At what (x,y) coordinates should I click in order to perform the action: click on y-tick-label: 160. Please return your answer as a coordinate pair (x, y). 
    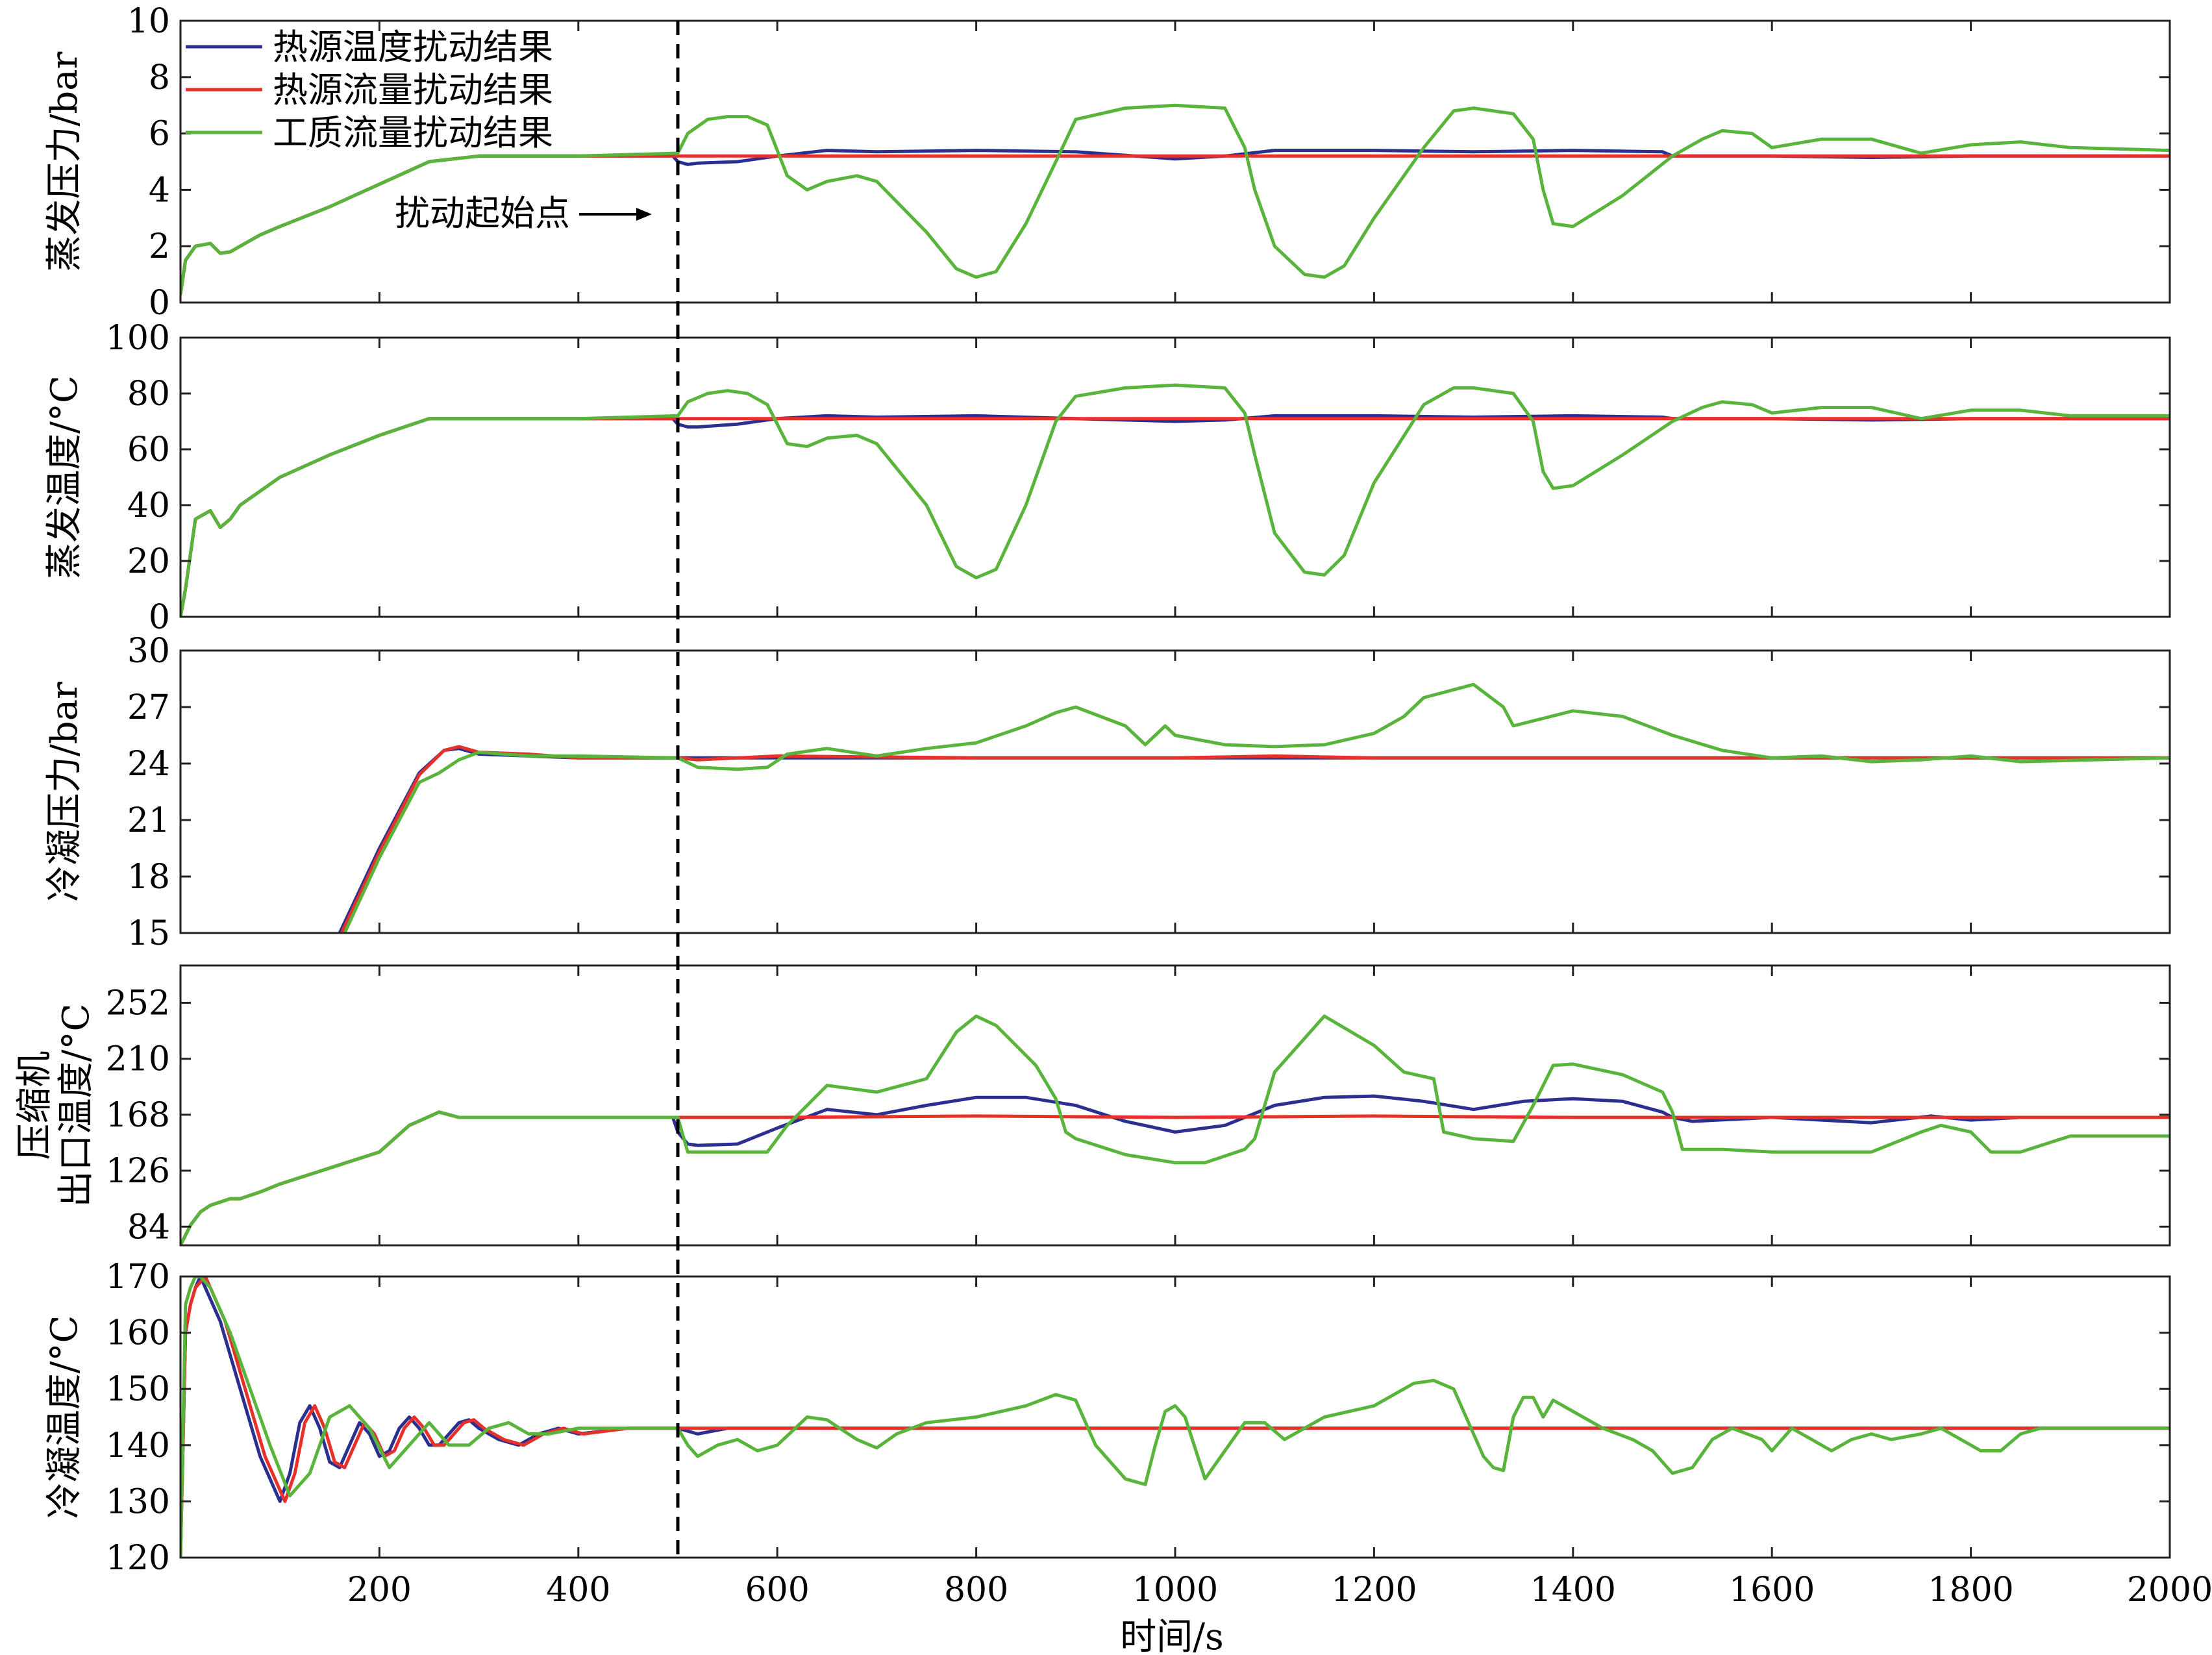
    Looking at the image, I should click on (138, 1334).